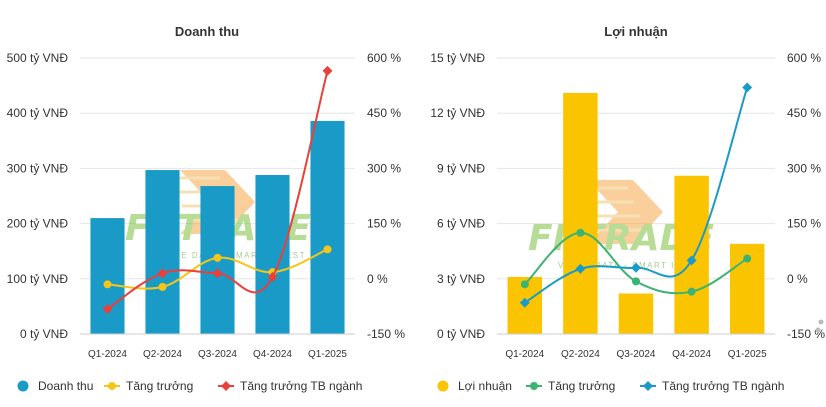 This screenshot has height=407, width=826. What do you see at coordinates (625, 212) in the screenshot?
I see `watermark-arrow-icon` at bounding box center [625, 212].